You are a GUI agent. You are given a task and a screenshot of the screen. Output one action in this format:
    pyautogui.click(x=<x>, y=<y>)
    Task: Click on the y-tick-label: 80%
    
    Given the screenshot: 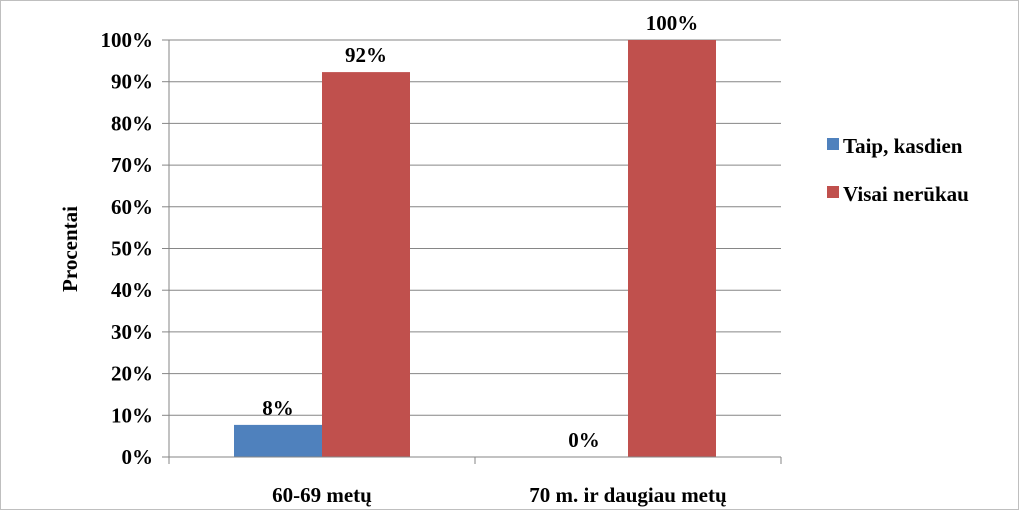 What is the action you would take?
    pyautogui.click(x=132, y=123)
    